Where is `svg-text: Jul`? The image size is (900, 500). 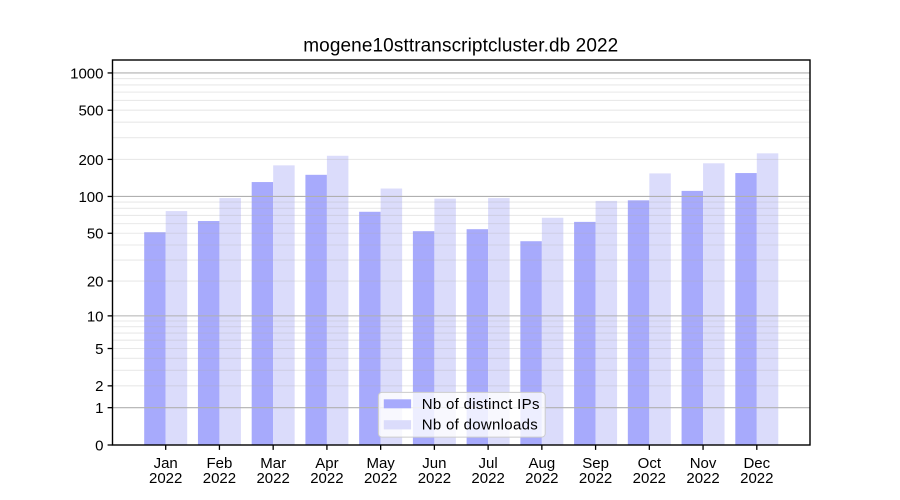 svg-text: Jul is located at coordinates (488, 463).